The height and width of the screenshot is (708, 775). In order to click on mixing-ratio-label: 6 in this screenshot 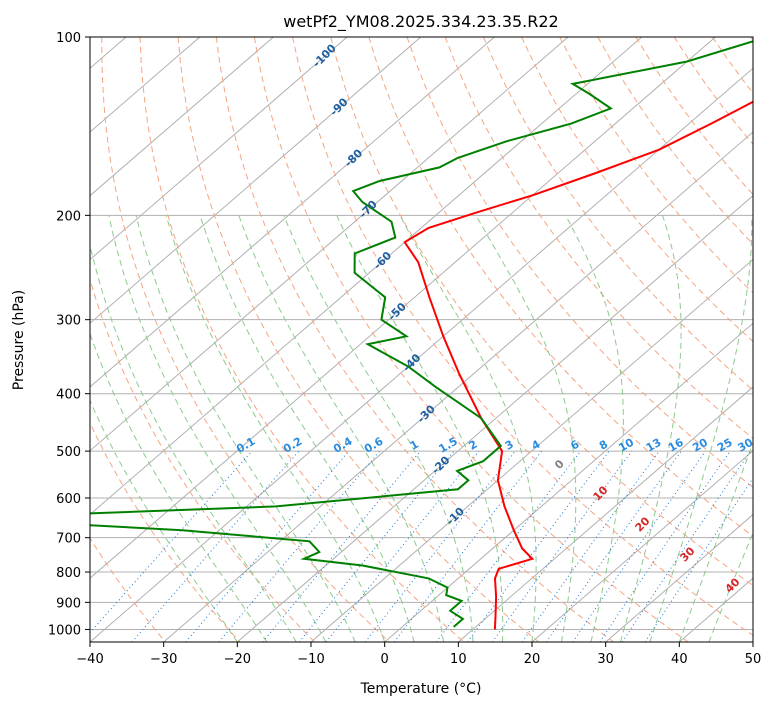, I will do `click(574, 444)`.